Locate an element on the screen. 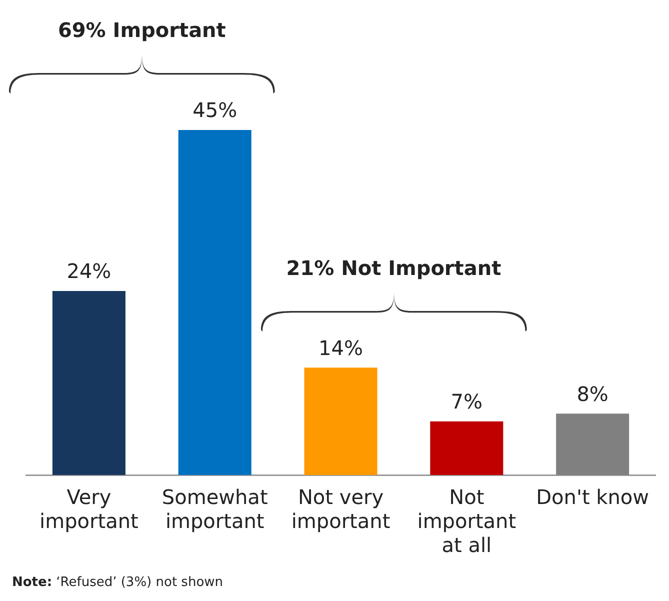  text: 69% Important is located at coordinates (142, 30).